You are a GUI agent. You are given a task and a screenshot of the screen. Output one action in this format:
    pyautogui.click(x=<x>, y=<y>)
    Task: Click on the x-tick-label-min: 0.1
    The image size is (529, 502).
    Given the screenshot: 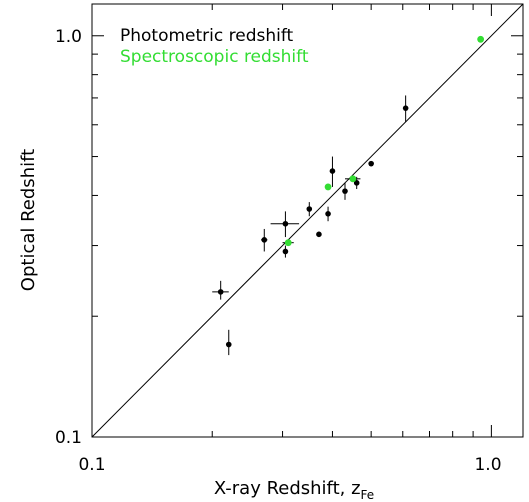 What is the action you would take?
    pyautogui.click(x=91, y=465)
    